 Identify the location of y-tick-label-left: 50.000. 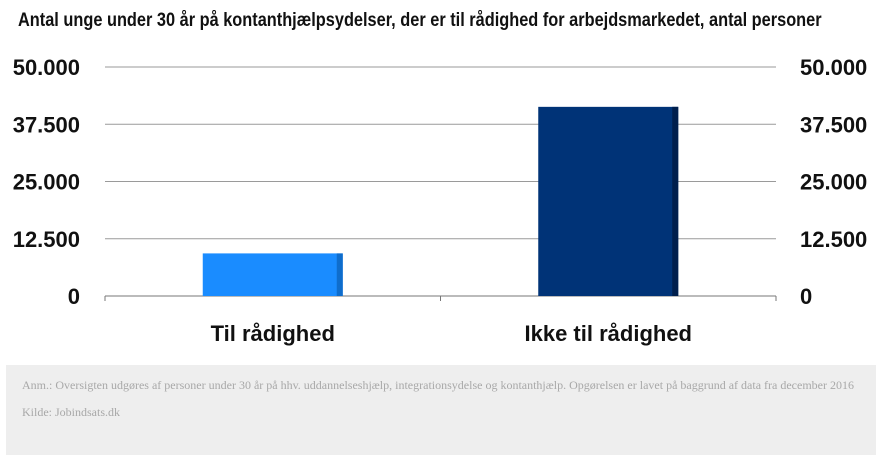
(46, 67).